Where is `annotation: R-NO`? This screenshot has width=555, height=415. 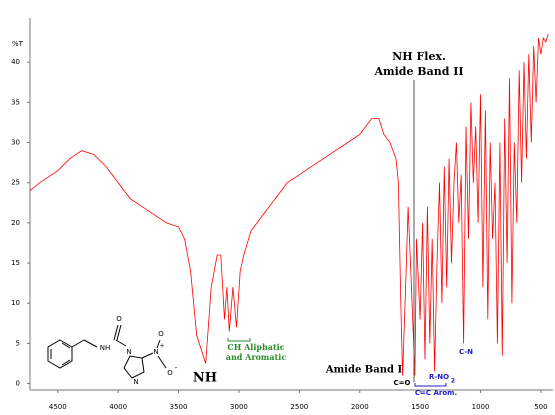 annotation: R-NO is located at coordinates (439, 377).